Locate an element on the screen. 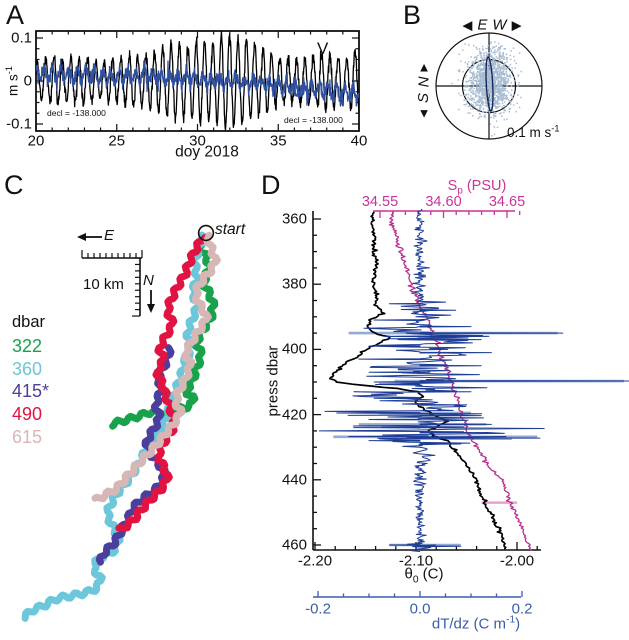 The image size is (629, 640). d-theta-tick-label: -2.00 is located at coordinates (517, 561).